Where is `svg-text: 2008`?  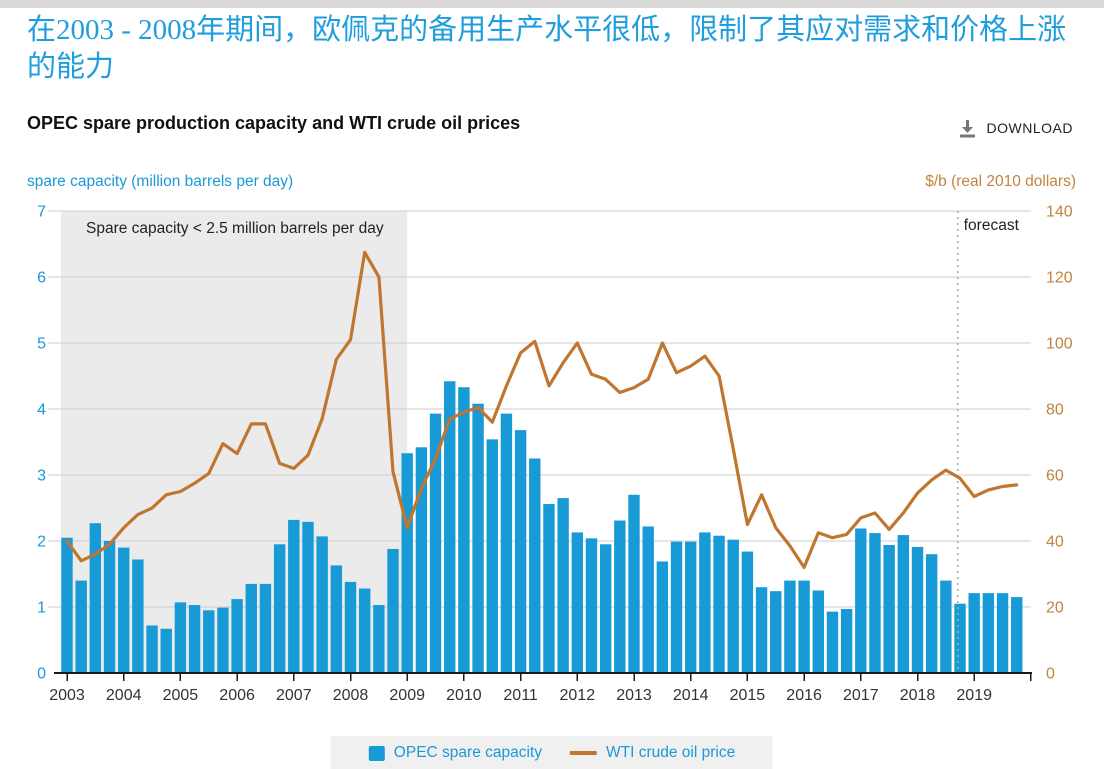 svg-text: 2008 is located at coordinates (351, 695).